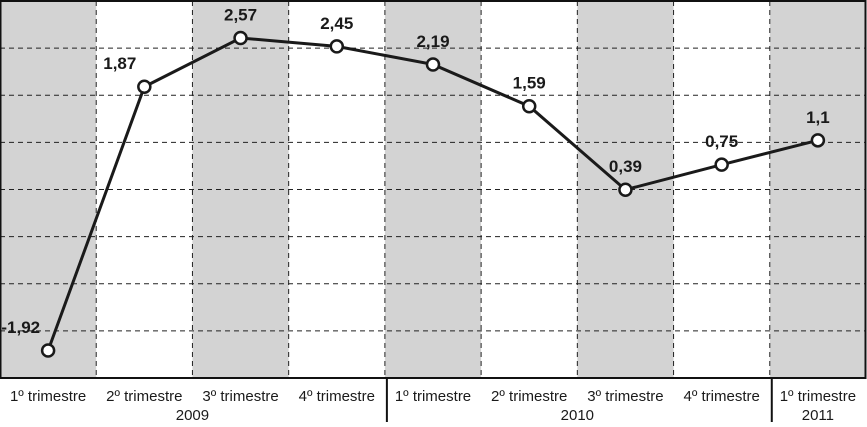  I want to click on data-label: 0,75, so click(721, 141).